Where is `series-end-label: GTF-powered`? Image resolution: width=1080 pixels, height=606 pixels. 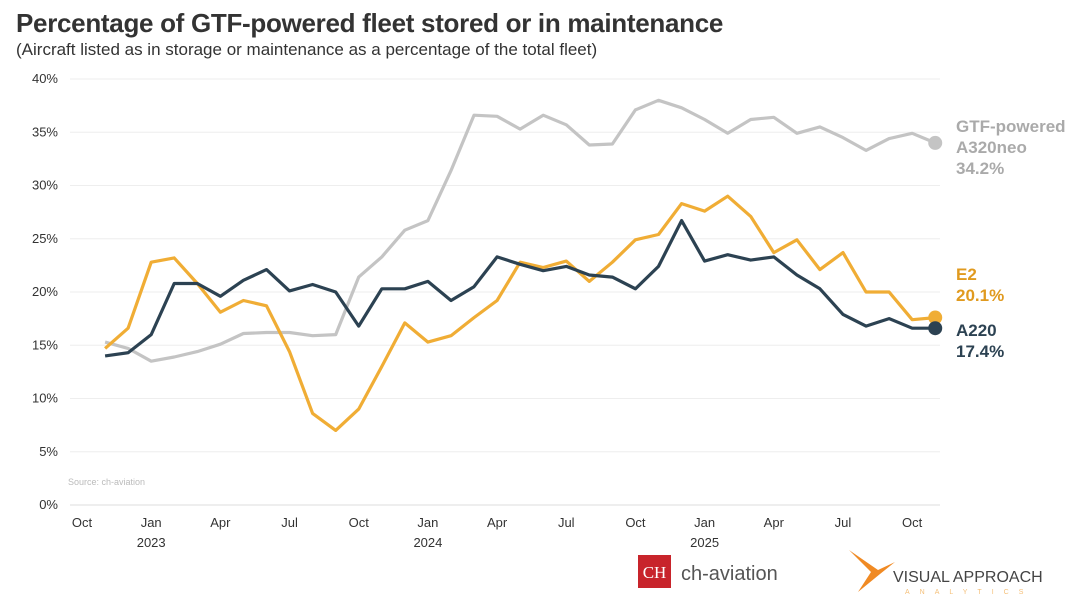
series-end-label: GTF-powered is located at coordinates (1011, 126).